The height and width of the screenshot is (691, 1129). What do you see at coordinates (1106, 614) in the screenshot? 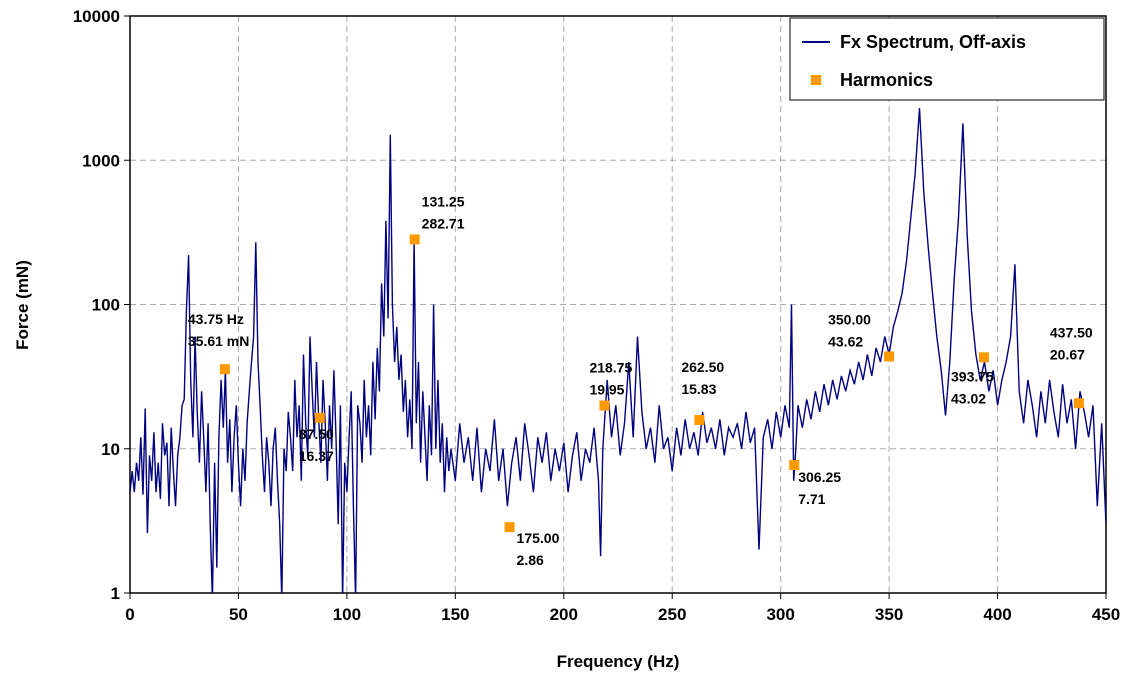
I see `x-tick-label: 450` at bounding box center [1106, 614].